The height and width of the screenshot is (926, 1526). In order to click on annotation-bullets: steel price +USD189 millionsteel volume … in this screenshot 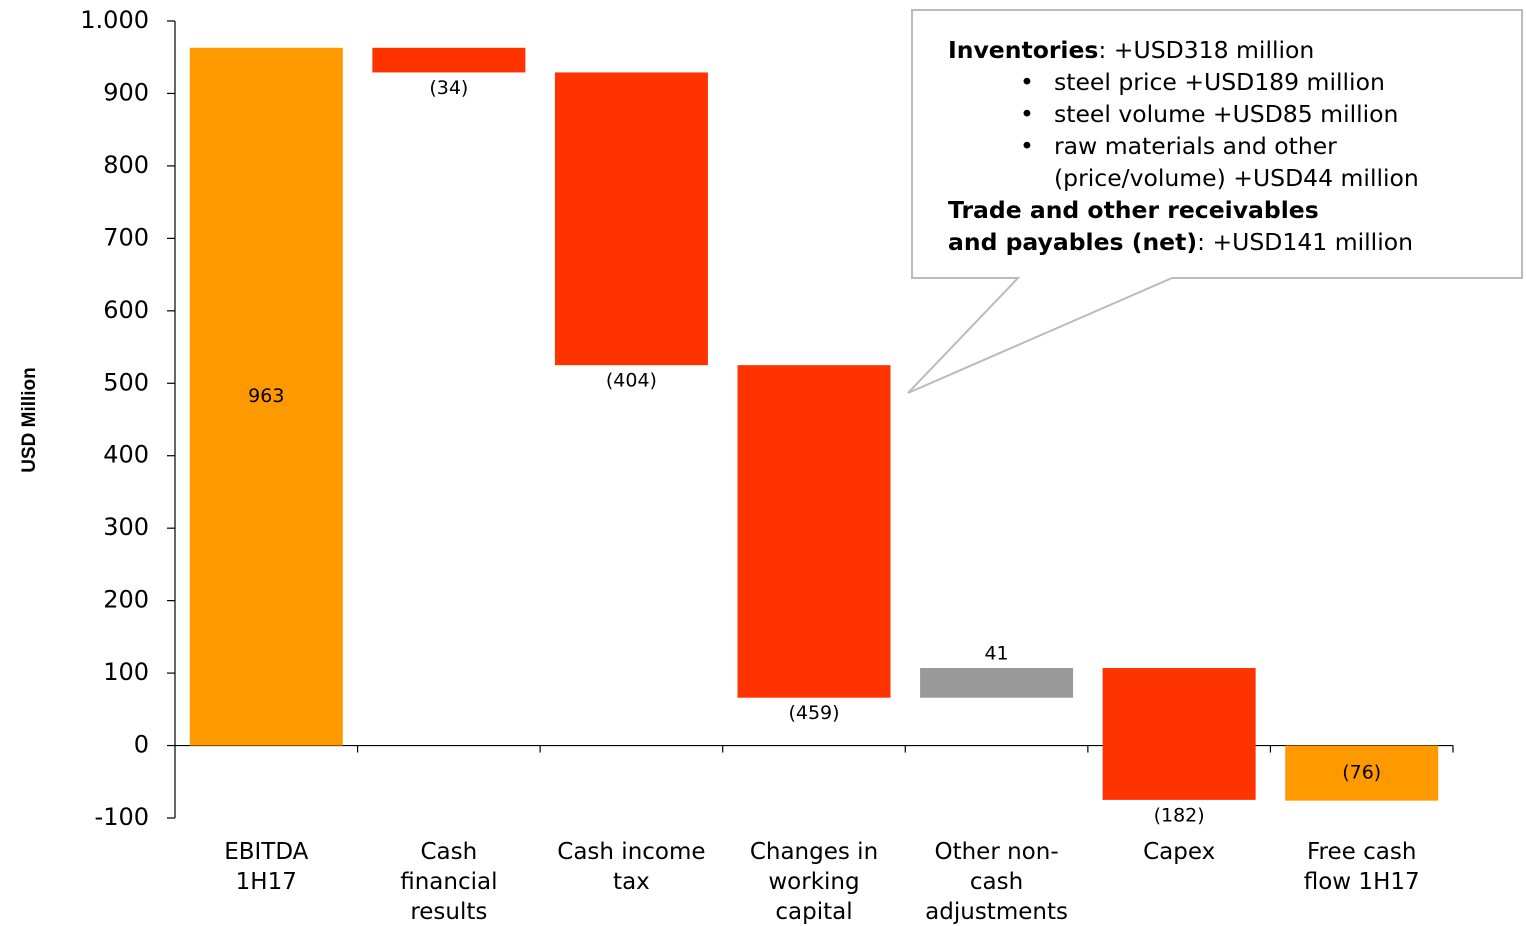, I will do `click(1233, 130)`.